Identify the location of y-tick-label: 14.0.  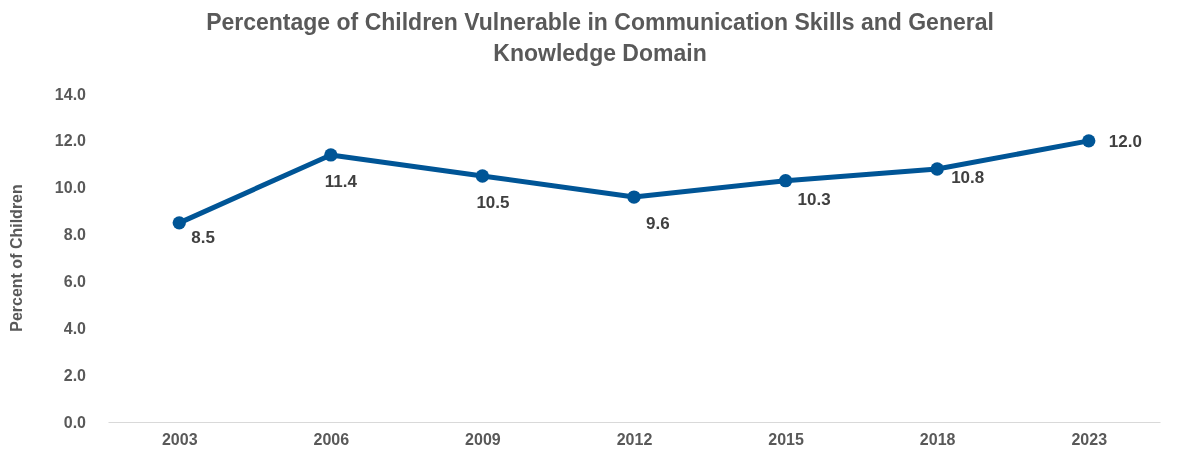
(70, 94).